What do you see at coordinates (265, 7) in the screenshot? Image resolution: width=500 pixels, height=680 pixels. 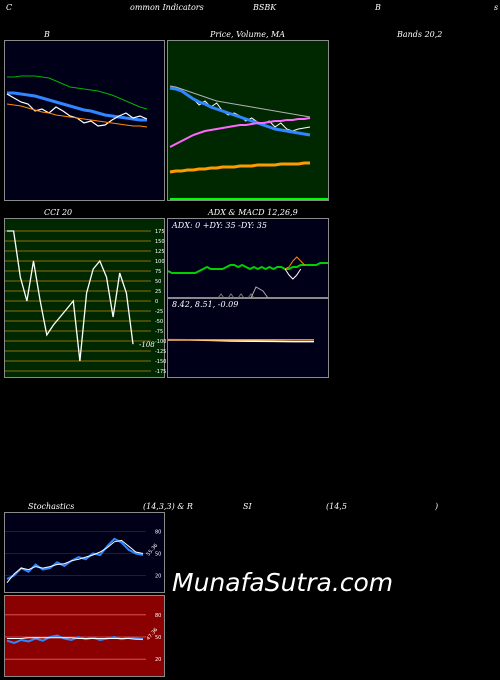 I see `header-symbol: BSBK` at bounding box center [265, 7].